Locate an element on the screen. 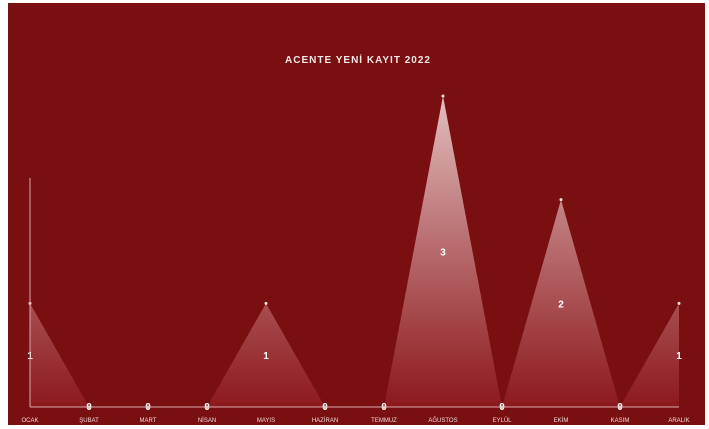 Image resolution: width=709 pixels, height=429 pixels. x-tick-label: HAZİRAN is located at coordinates (325, 420).